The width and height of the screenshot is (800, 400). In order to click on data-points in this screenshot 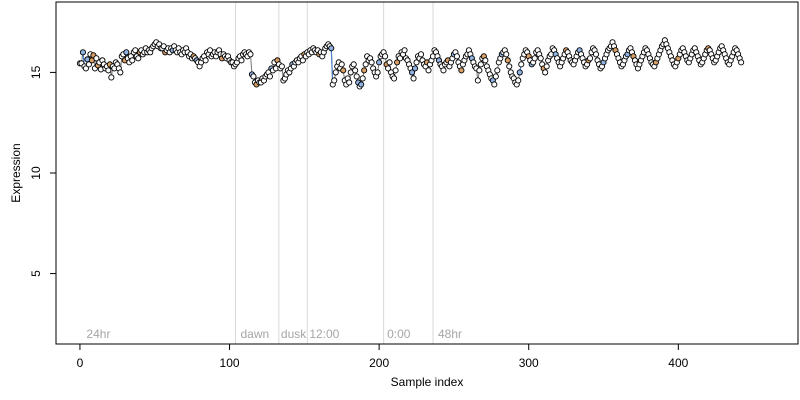, I will do `click(410, 63)`.